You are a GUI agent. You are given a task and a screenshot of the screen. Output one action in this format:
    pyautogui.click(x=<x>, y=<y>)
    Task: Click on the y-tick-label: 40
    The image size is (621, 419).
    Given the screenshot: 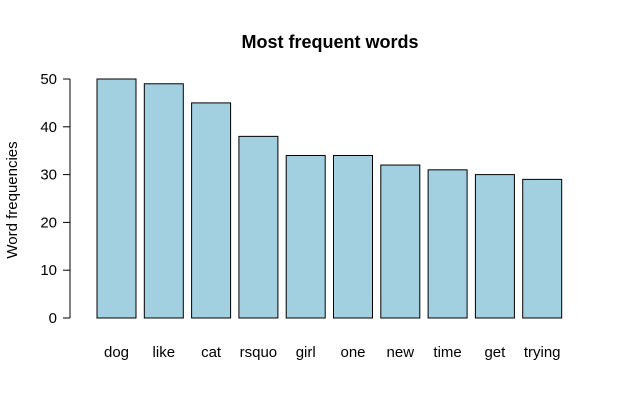 What is the action you would take?
    pyautogui.click(x=48, y=127)
    